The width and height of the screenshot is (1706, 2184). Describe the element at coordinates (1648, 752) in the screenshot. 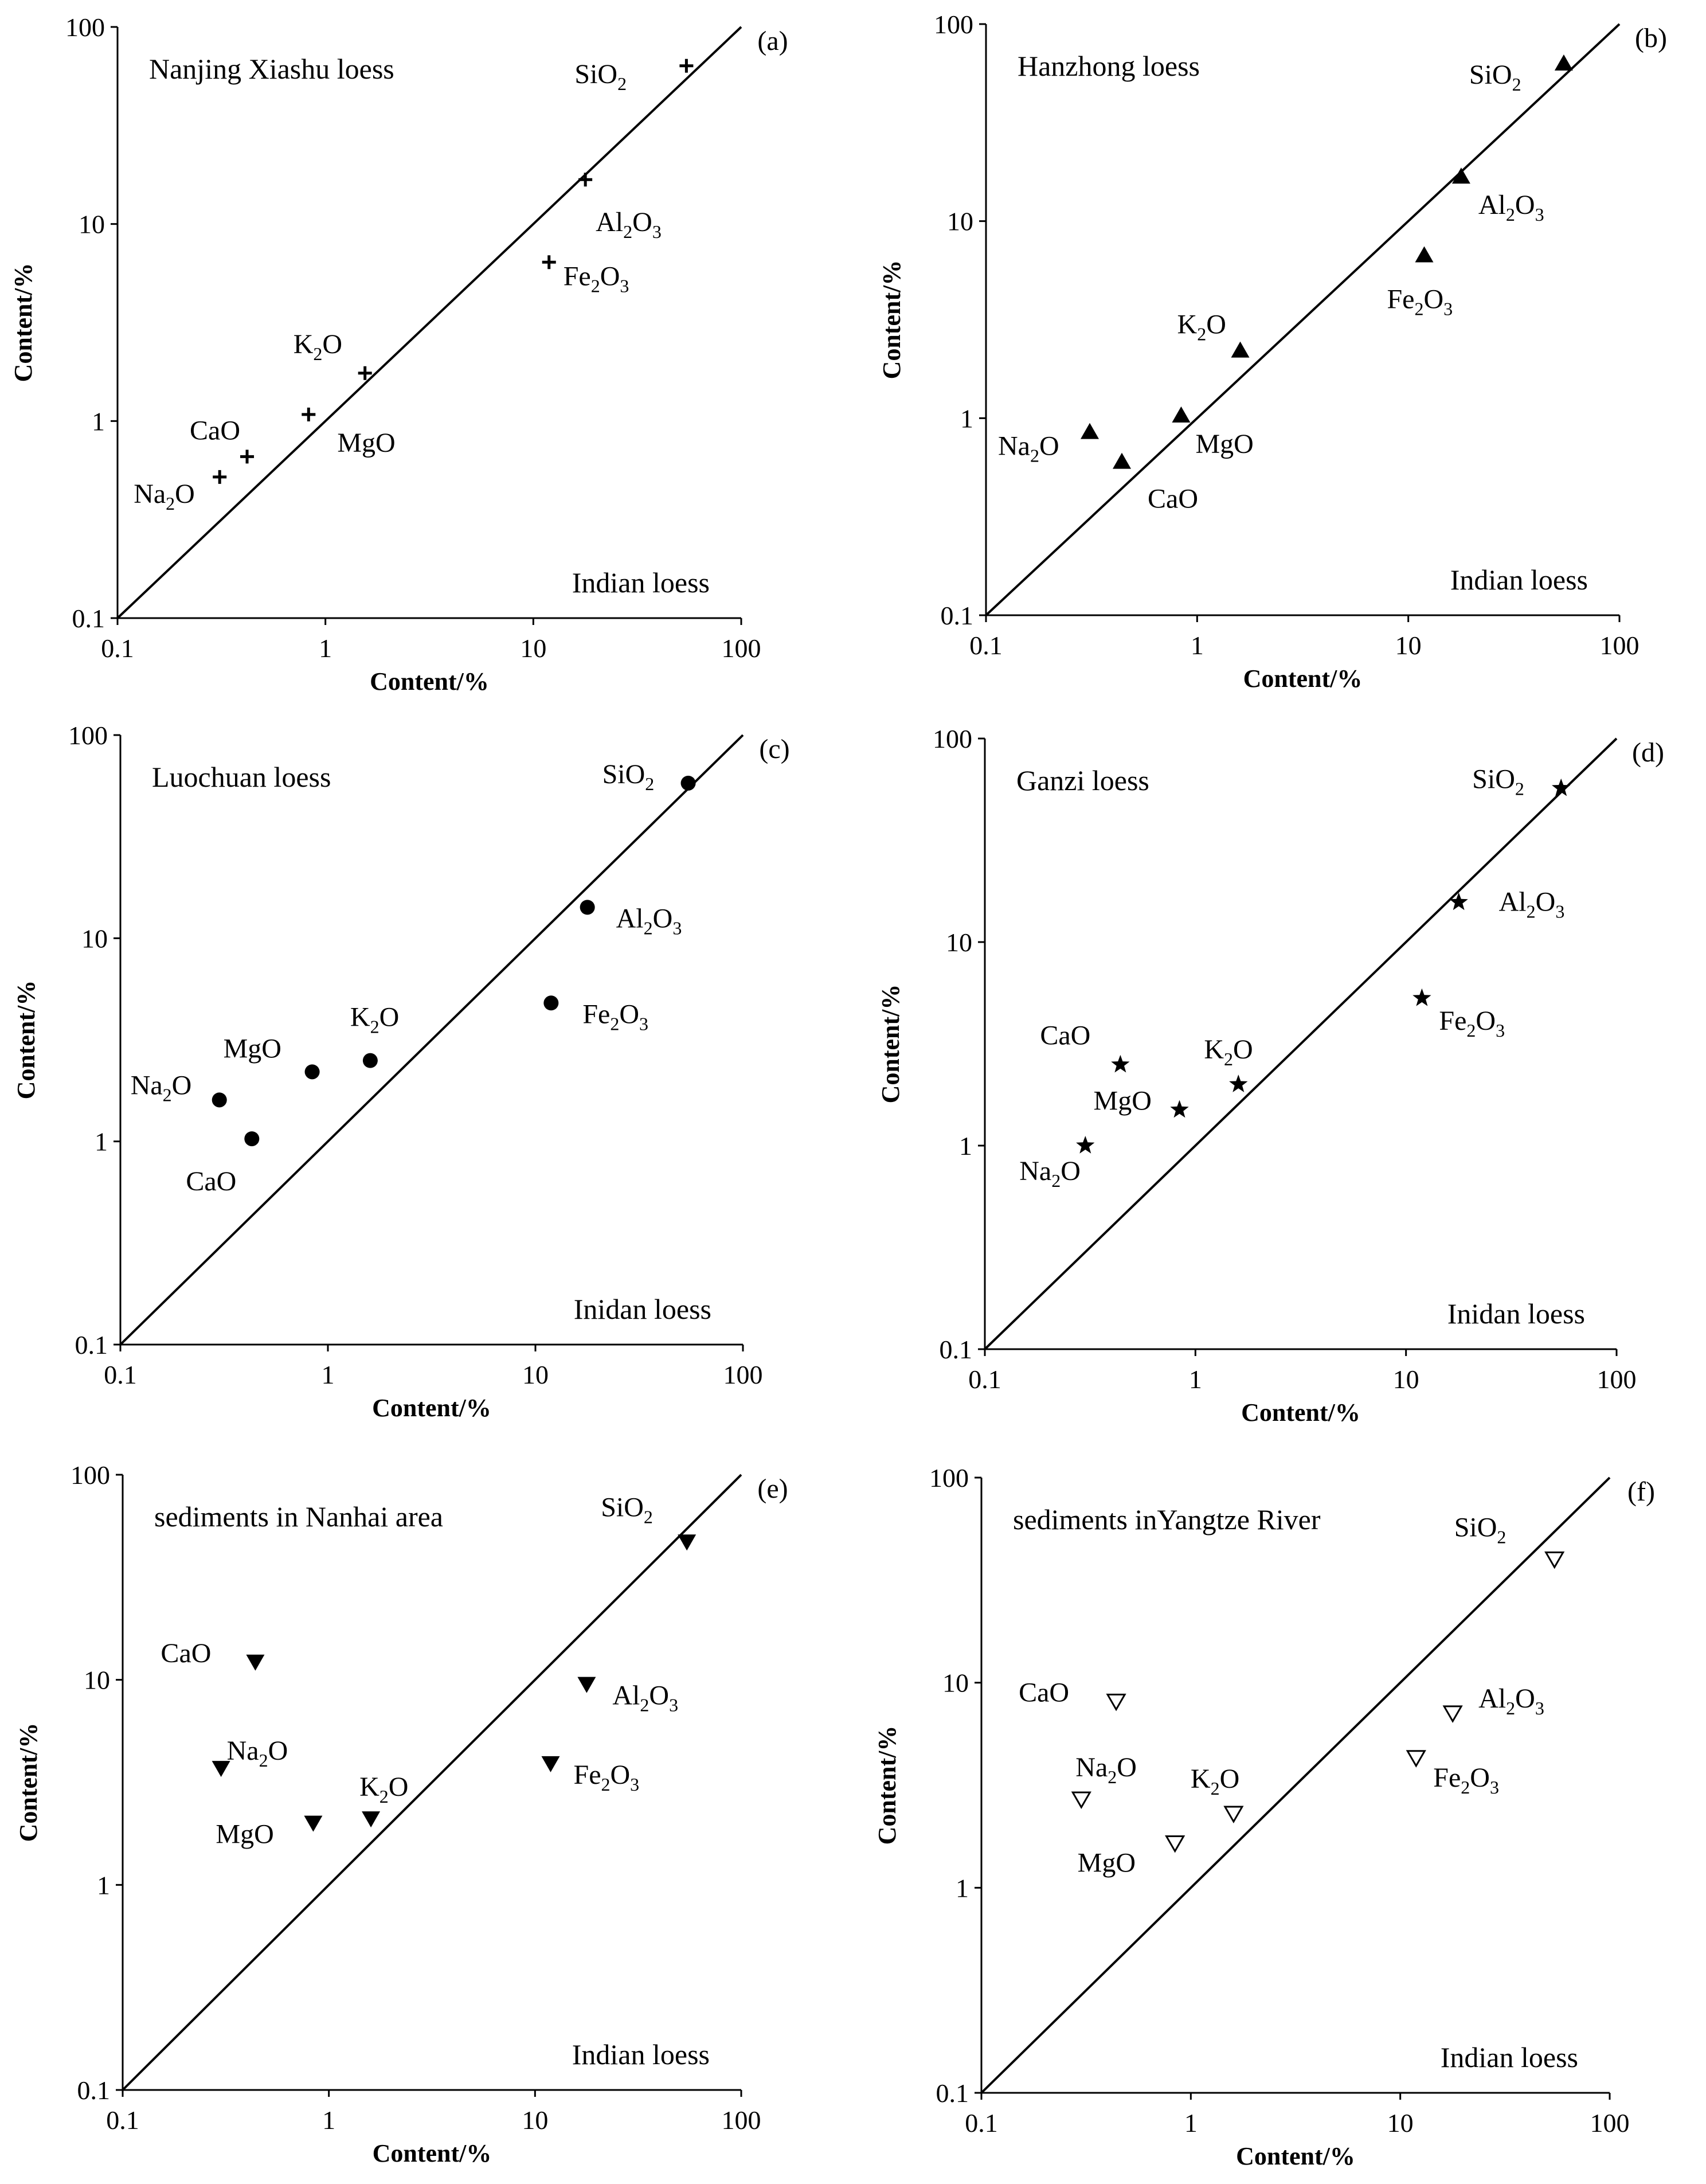

I see `panel-tag: (d)` at that location.